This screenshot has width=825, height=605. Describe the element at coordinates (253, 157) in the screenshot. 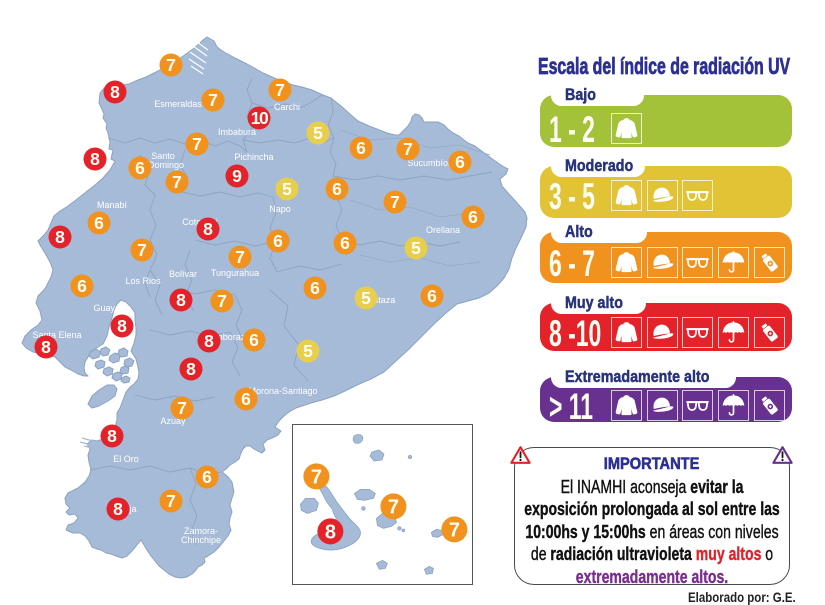

I see `svg-text: Pichincha` at that location.